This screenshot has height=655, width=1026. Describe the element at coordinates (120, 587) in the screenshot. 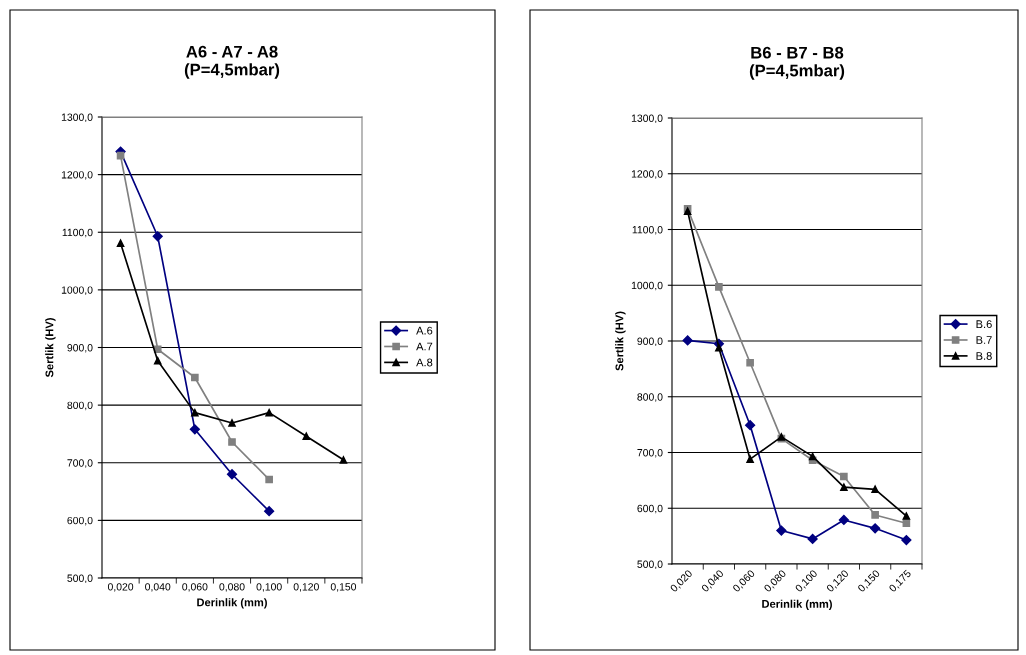

I see `x-tick-label: 0,020` at that location.